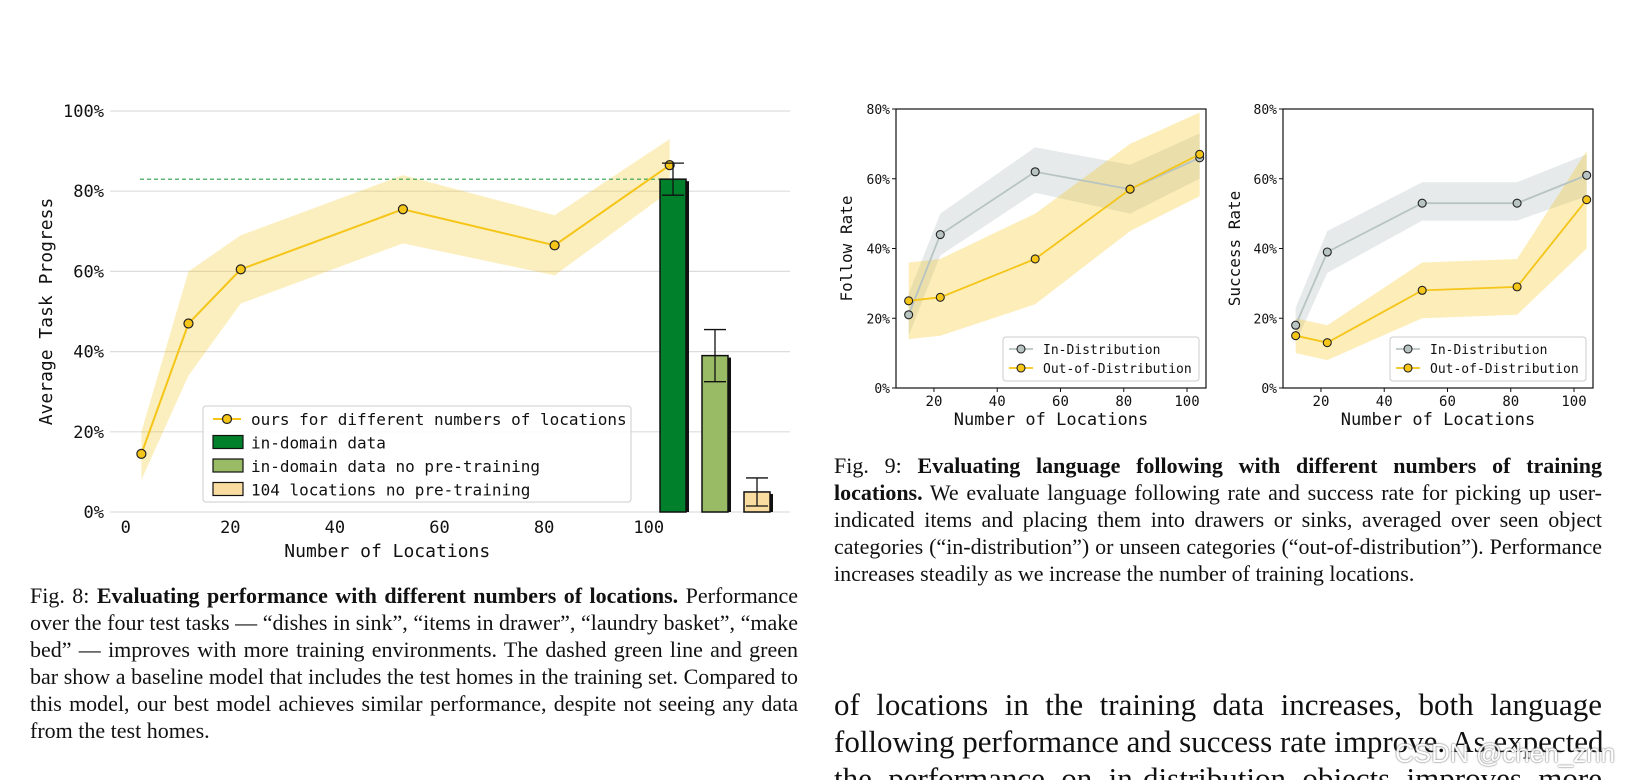 The image size is (1640, 780). Describe the element at coordinates (390, 490) in the screenshot. I see `fig8-legend-label: 104 locations no pre-training` at that location.